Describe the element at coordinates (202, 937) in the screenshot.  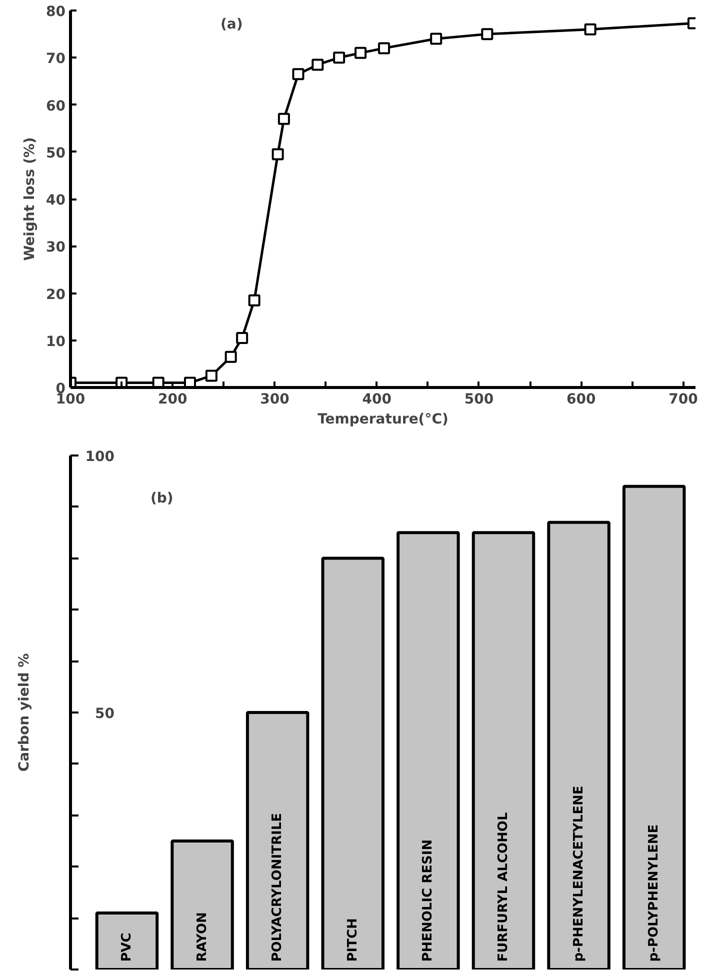
I see `x-tick-label: RAYON` at that location.